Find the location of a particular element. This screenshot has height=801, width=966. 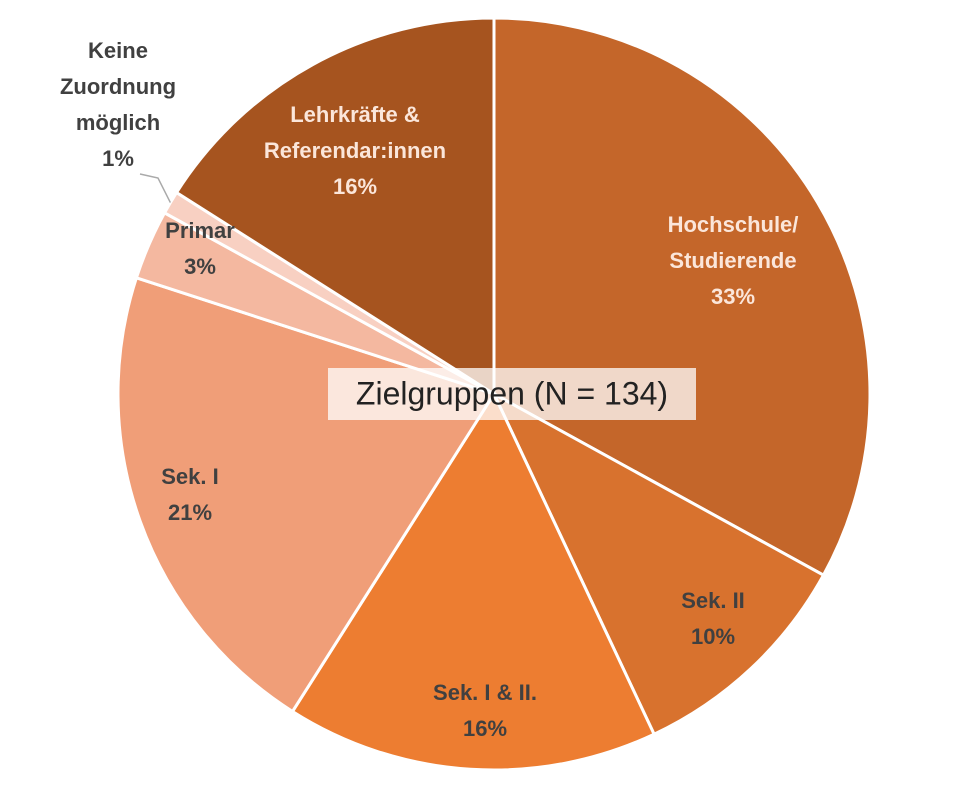

slice-label: Sek. II is located at coordinates (713, 600).